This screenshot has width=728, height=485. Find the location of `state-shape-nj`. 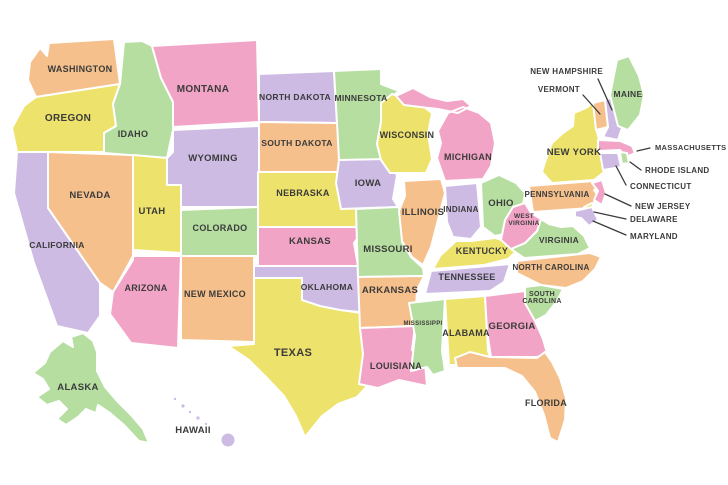

state-shape-nj is located at coordinates (599, 192).